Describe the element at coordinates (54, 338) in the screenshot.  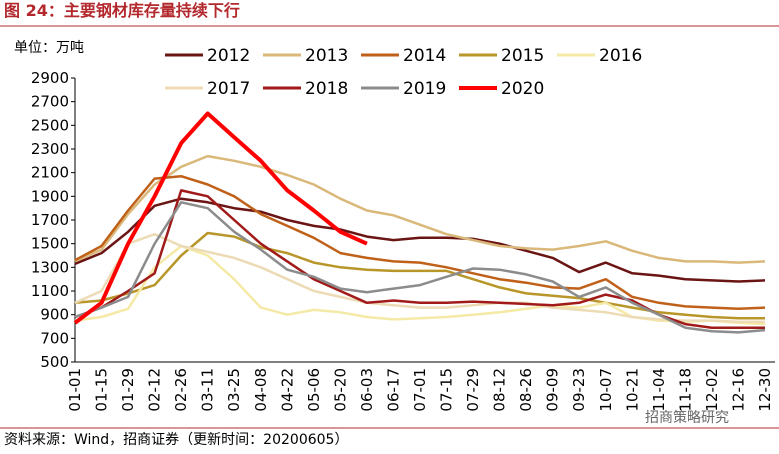
I see `y-tick-label: 700` at that location.